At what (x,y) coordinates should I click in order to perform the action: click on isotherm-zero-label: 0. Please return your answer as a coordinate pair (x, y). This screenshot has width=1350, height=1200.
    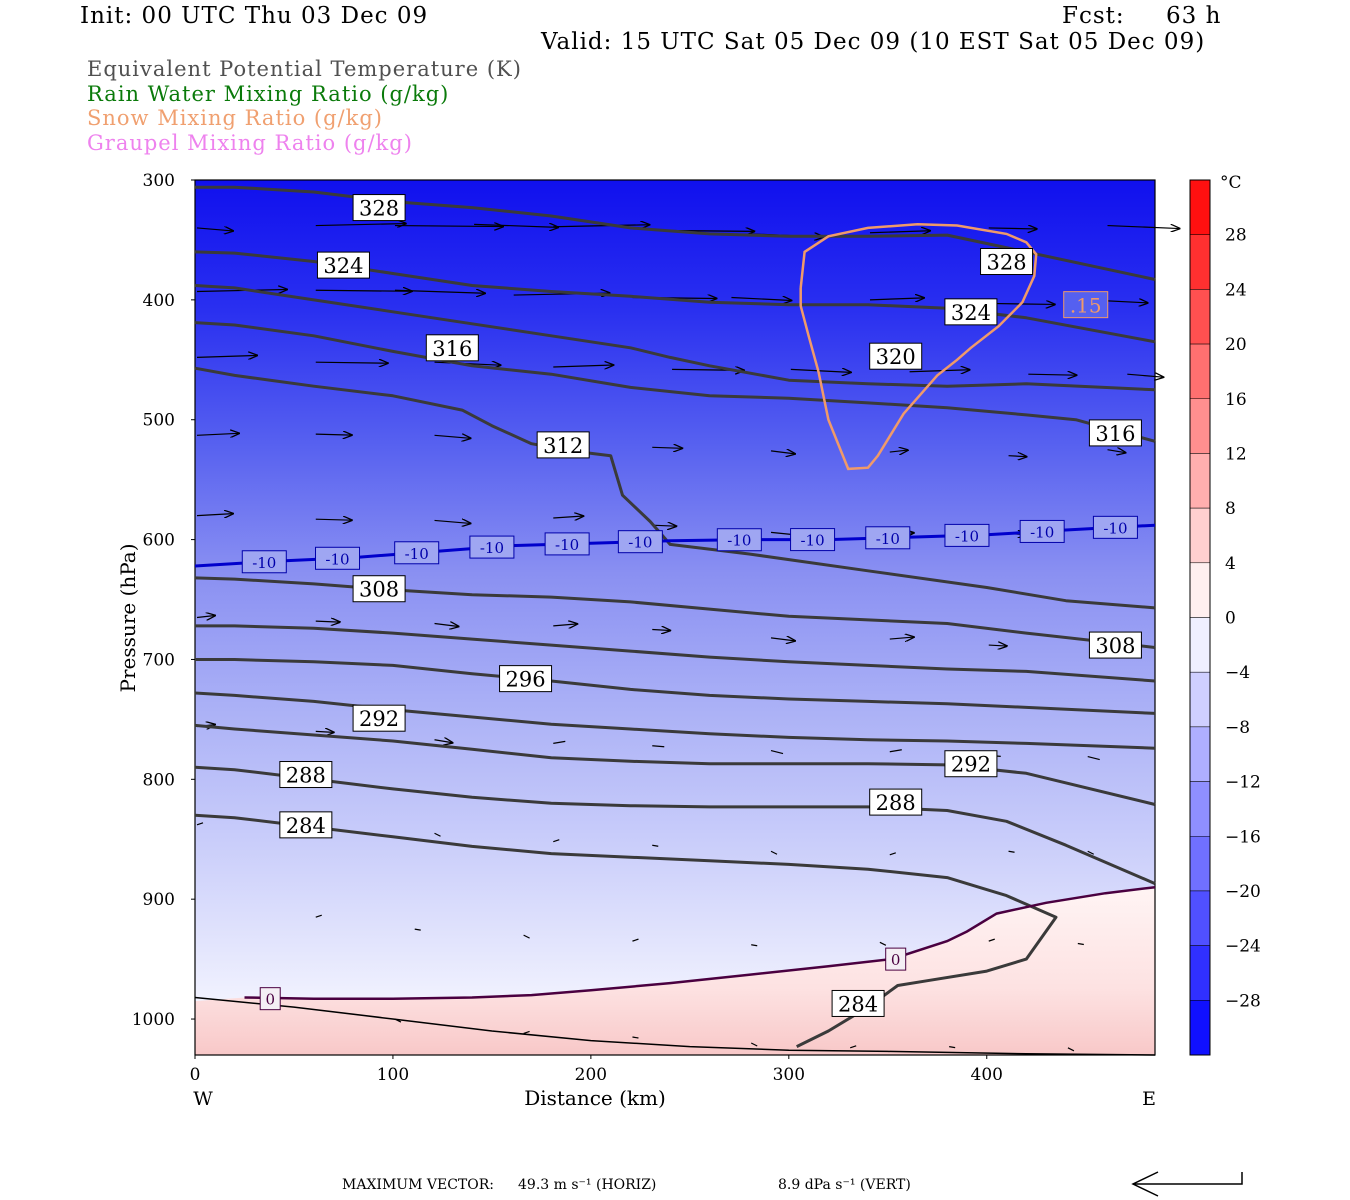
    Looking at the image, I should click on (270, 1000).